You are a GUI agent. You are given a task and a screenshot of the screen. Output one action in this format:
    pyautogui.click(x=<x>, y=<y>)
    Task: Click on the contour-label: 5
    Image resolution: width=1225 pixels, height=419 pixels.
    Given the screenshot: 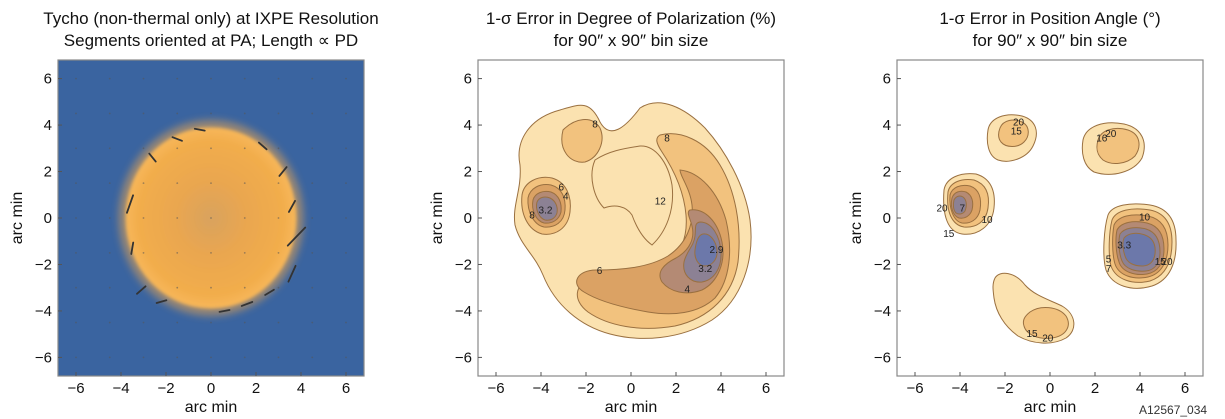 What is the action you would take?
    pyautogui.click(x=1109, y=259)
    